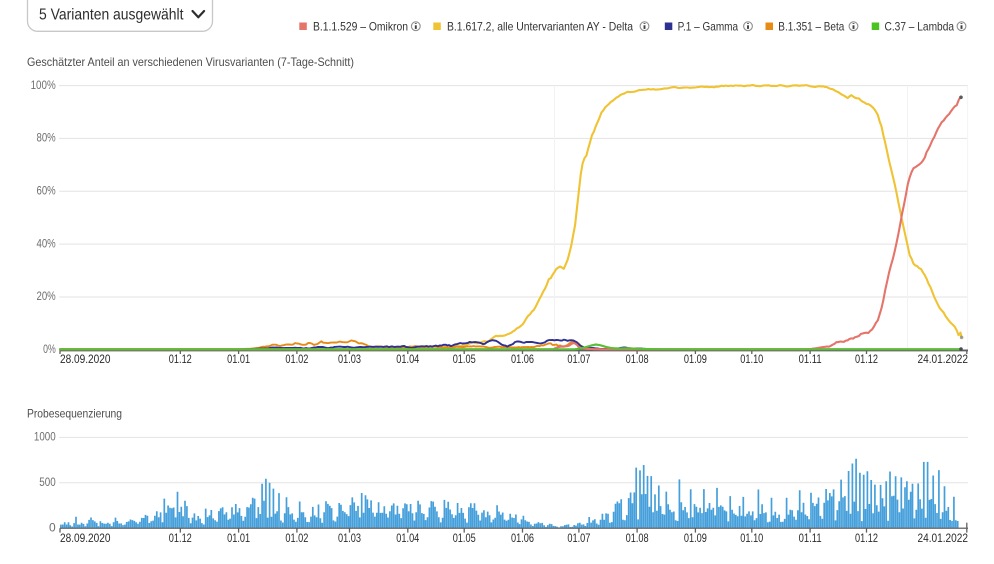  I want to click on svg-text: C.37 – Lambda, so click(920, 26).